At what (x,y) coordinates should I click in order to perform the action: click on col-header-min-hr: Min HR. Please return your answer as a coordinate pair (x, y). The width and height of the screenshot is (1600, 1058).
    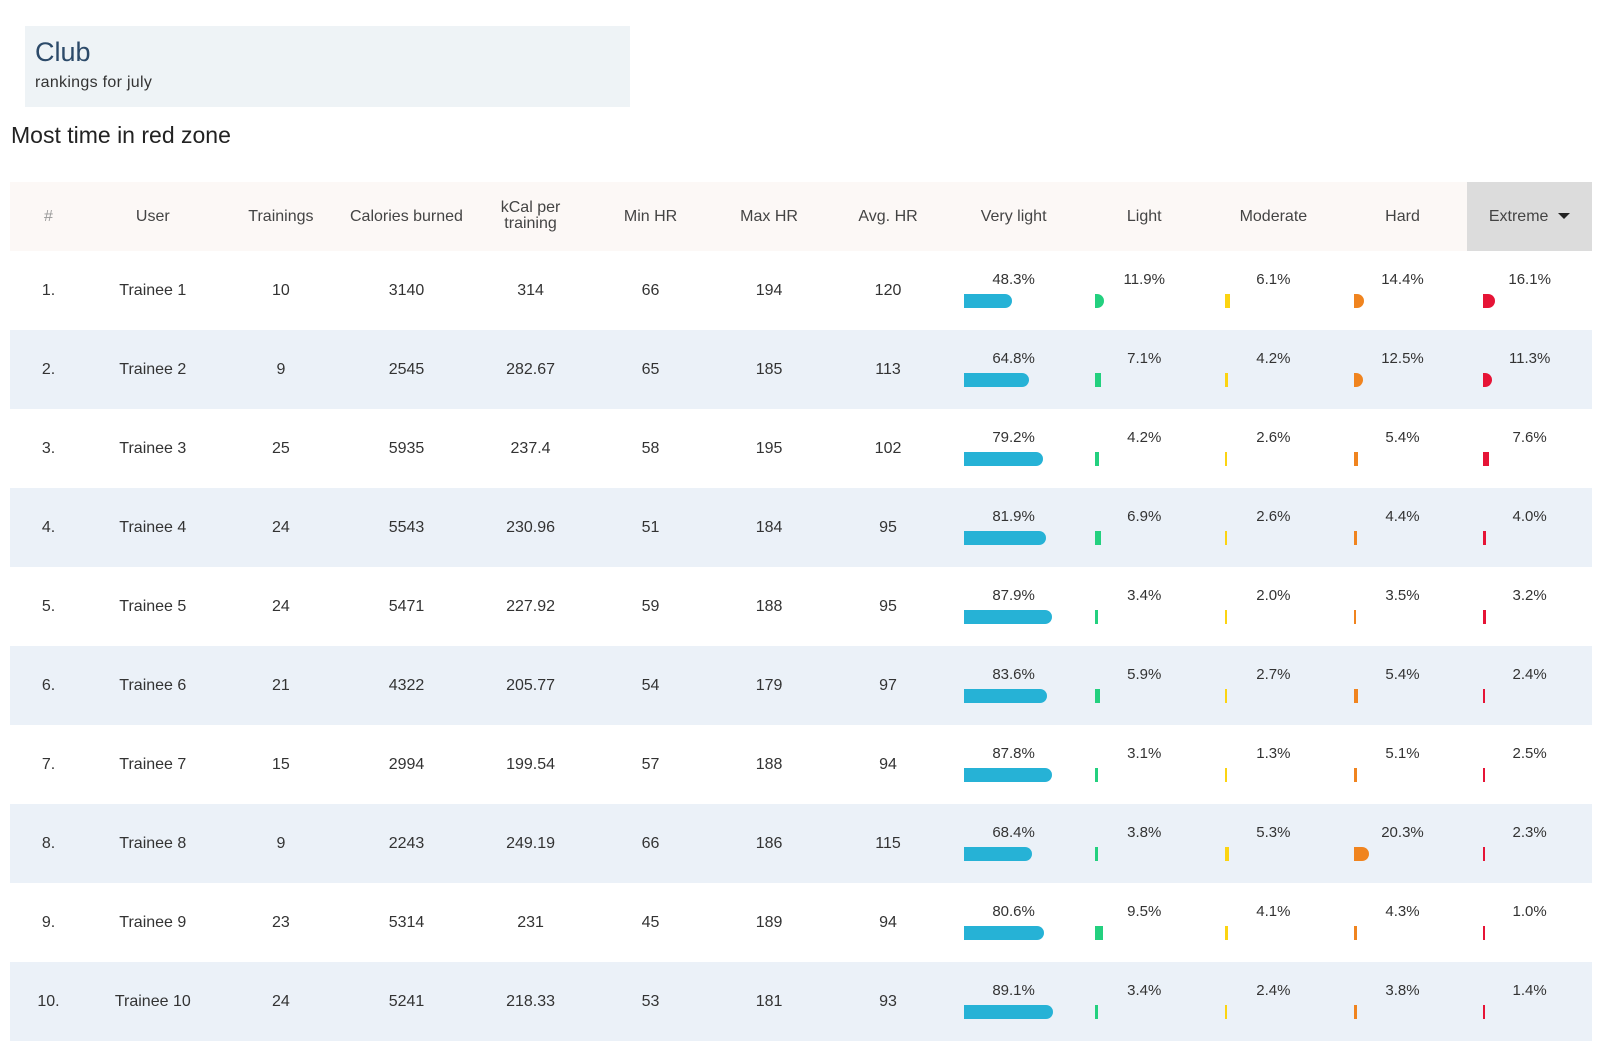
    Looking at the image, I should click on (650, 216).